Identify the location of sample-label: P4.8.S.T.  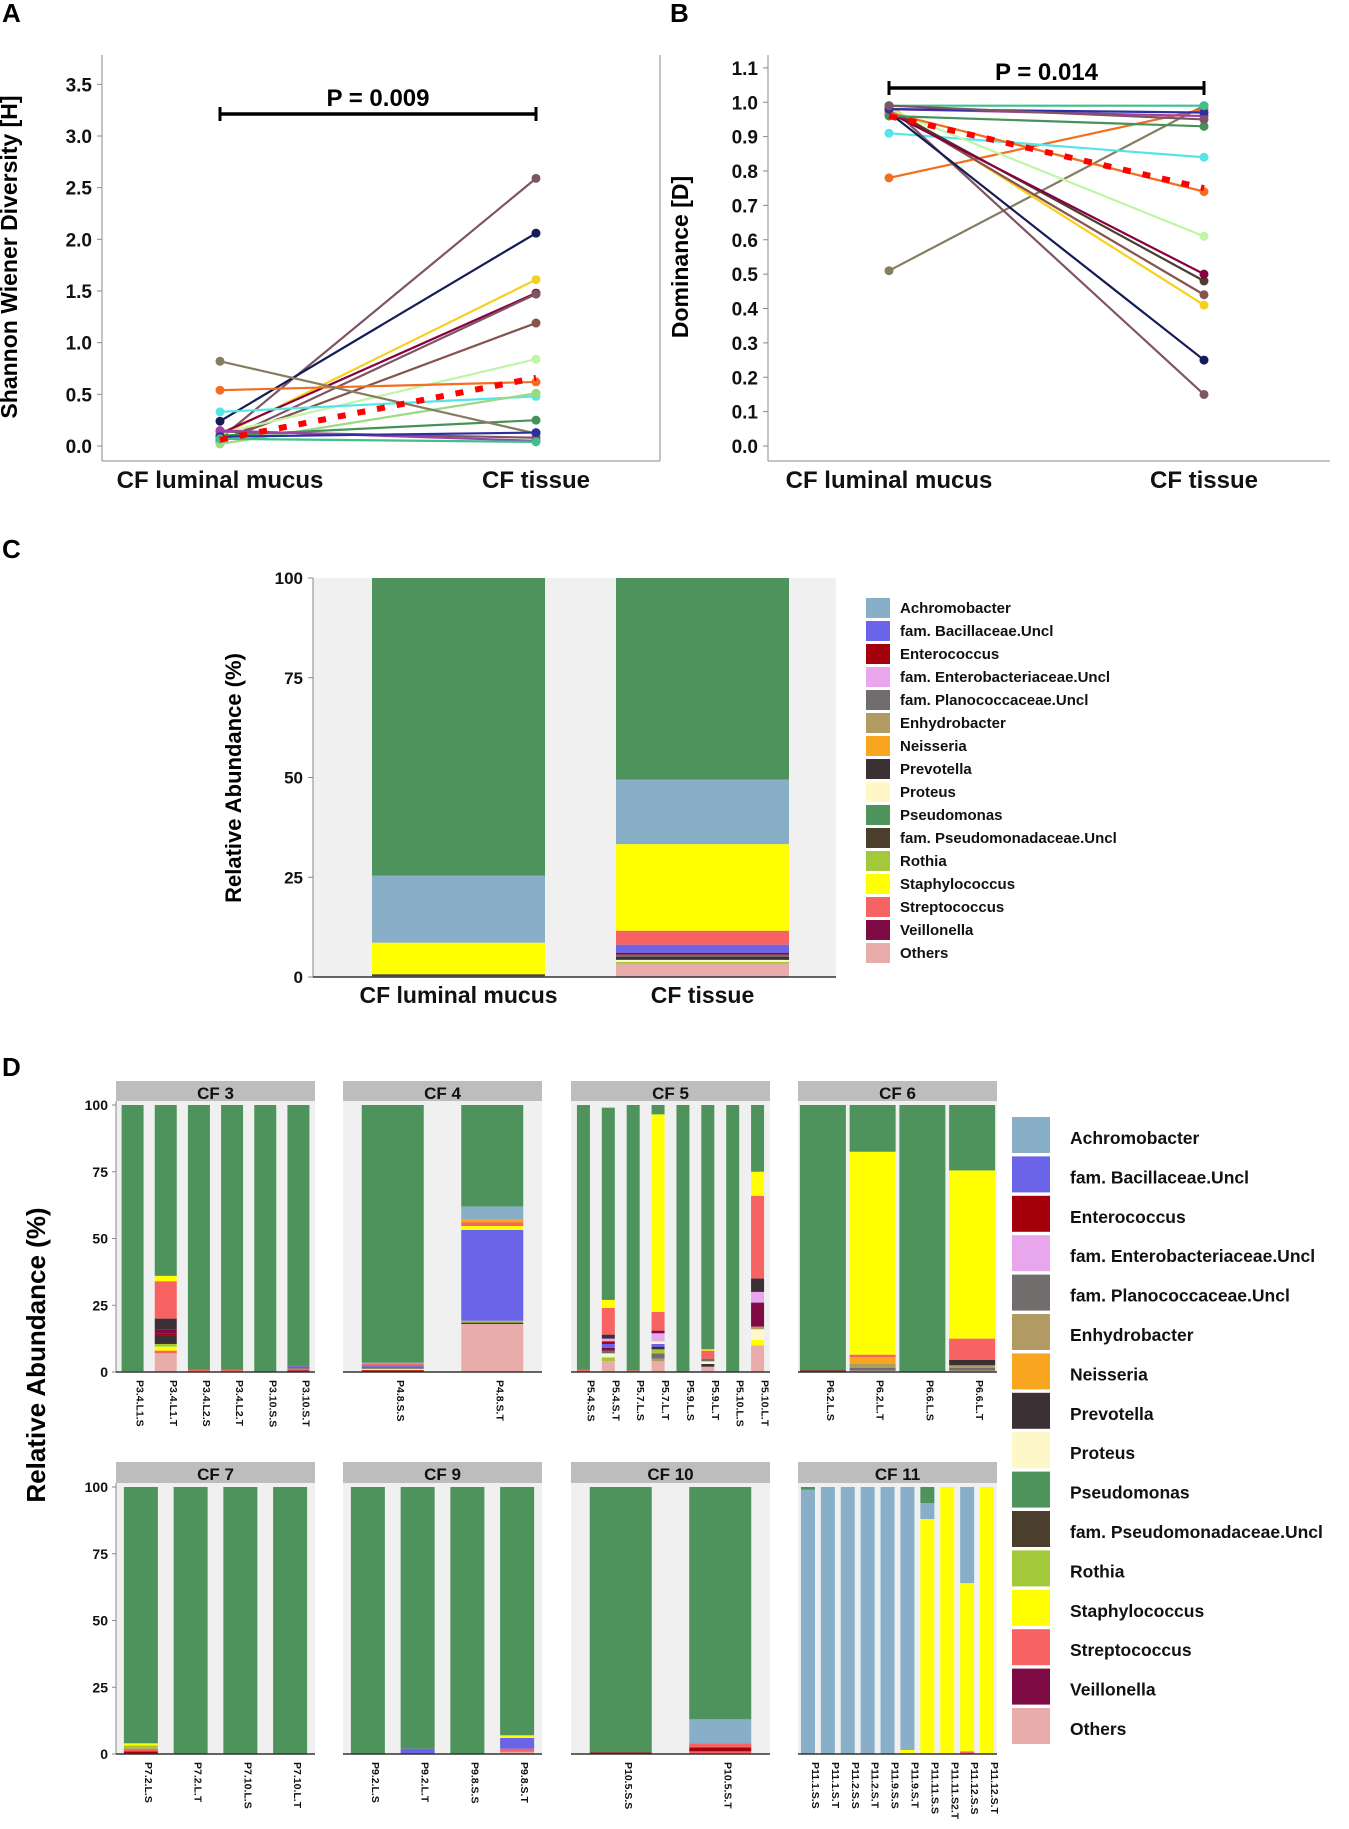
(499, 1400).